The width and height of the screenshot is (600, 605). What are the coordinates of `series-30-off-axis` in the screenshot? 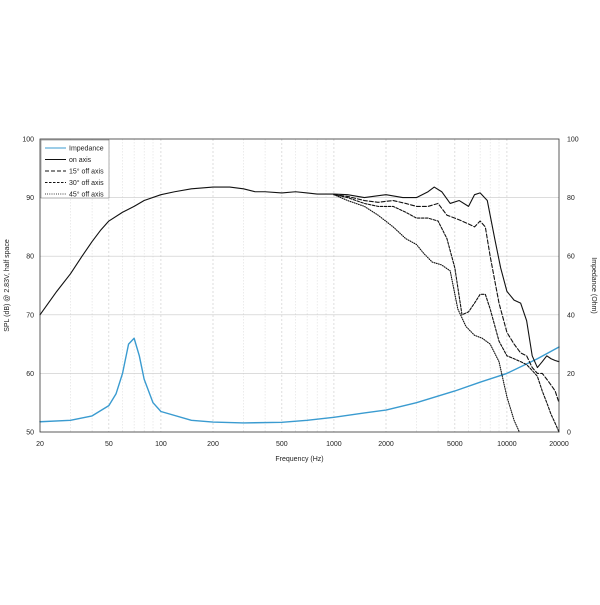 It's located at (446, 313).